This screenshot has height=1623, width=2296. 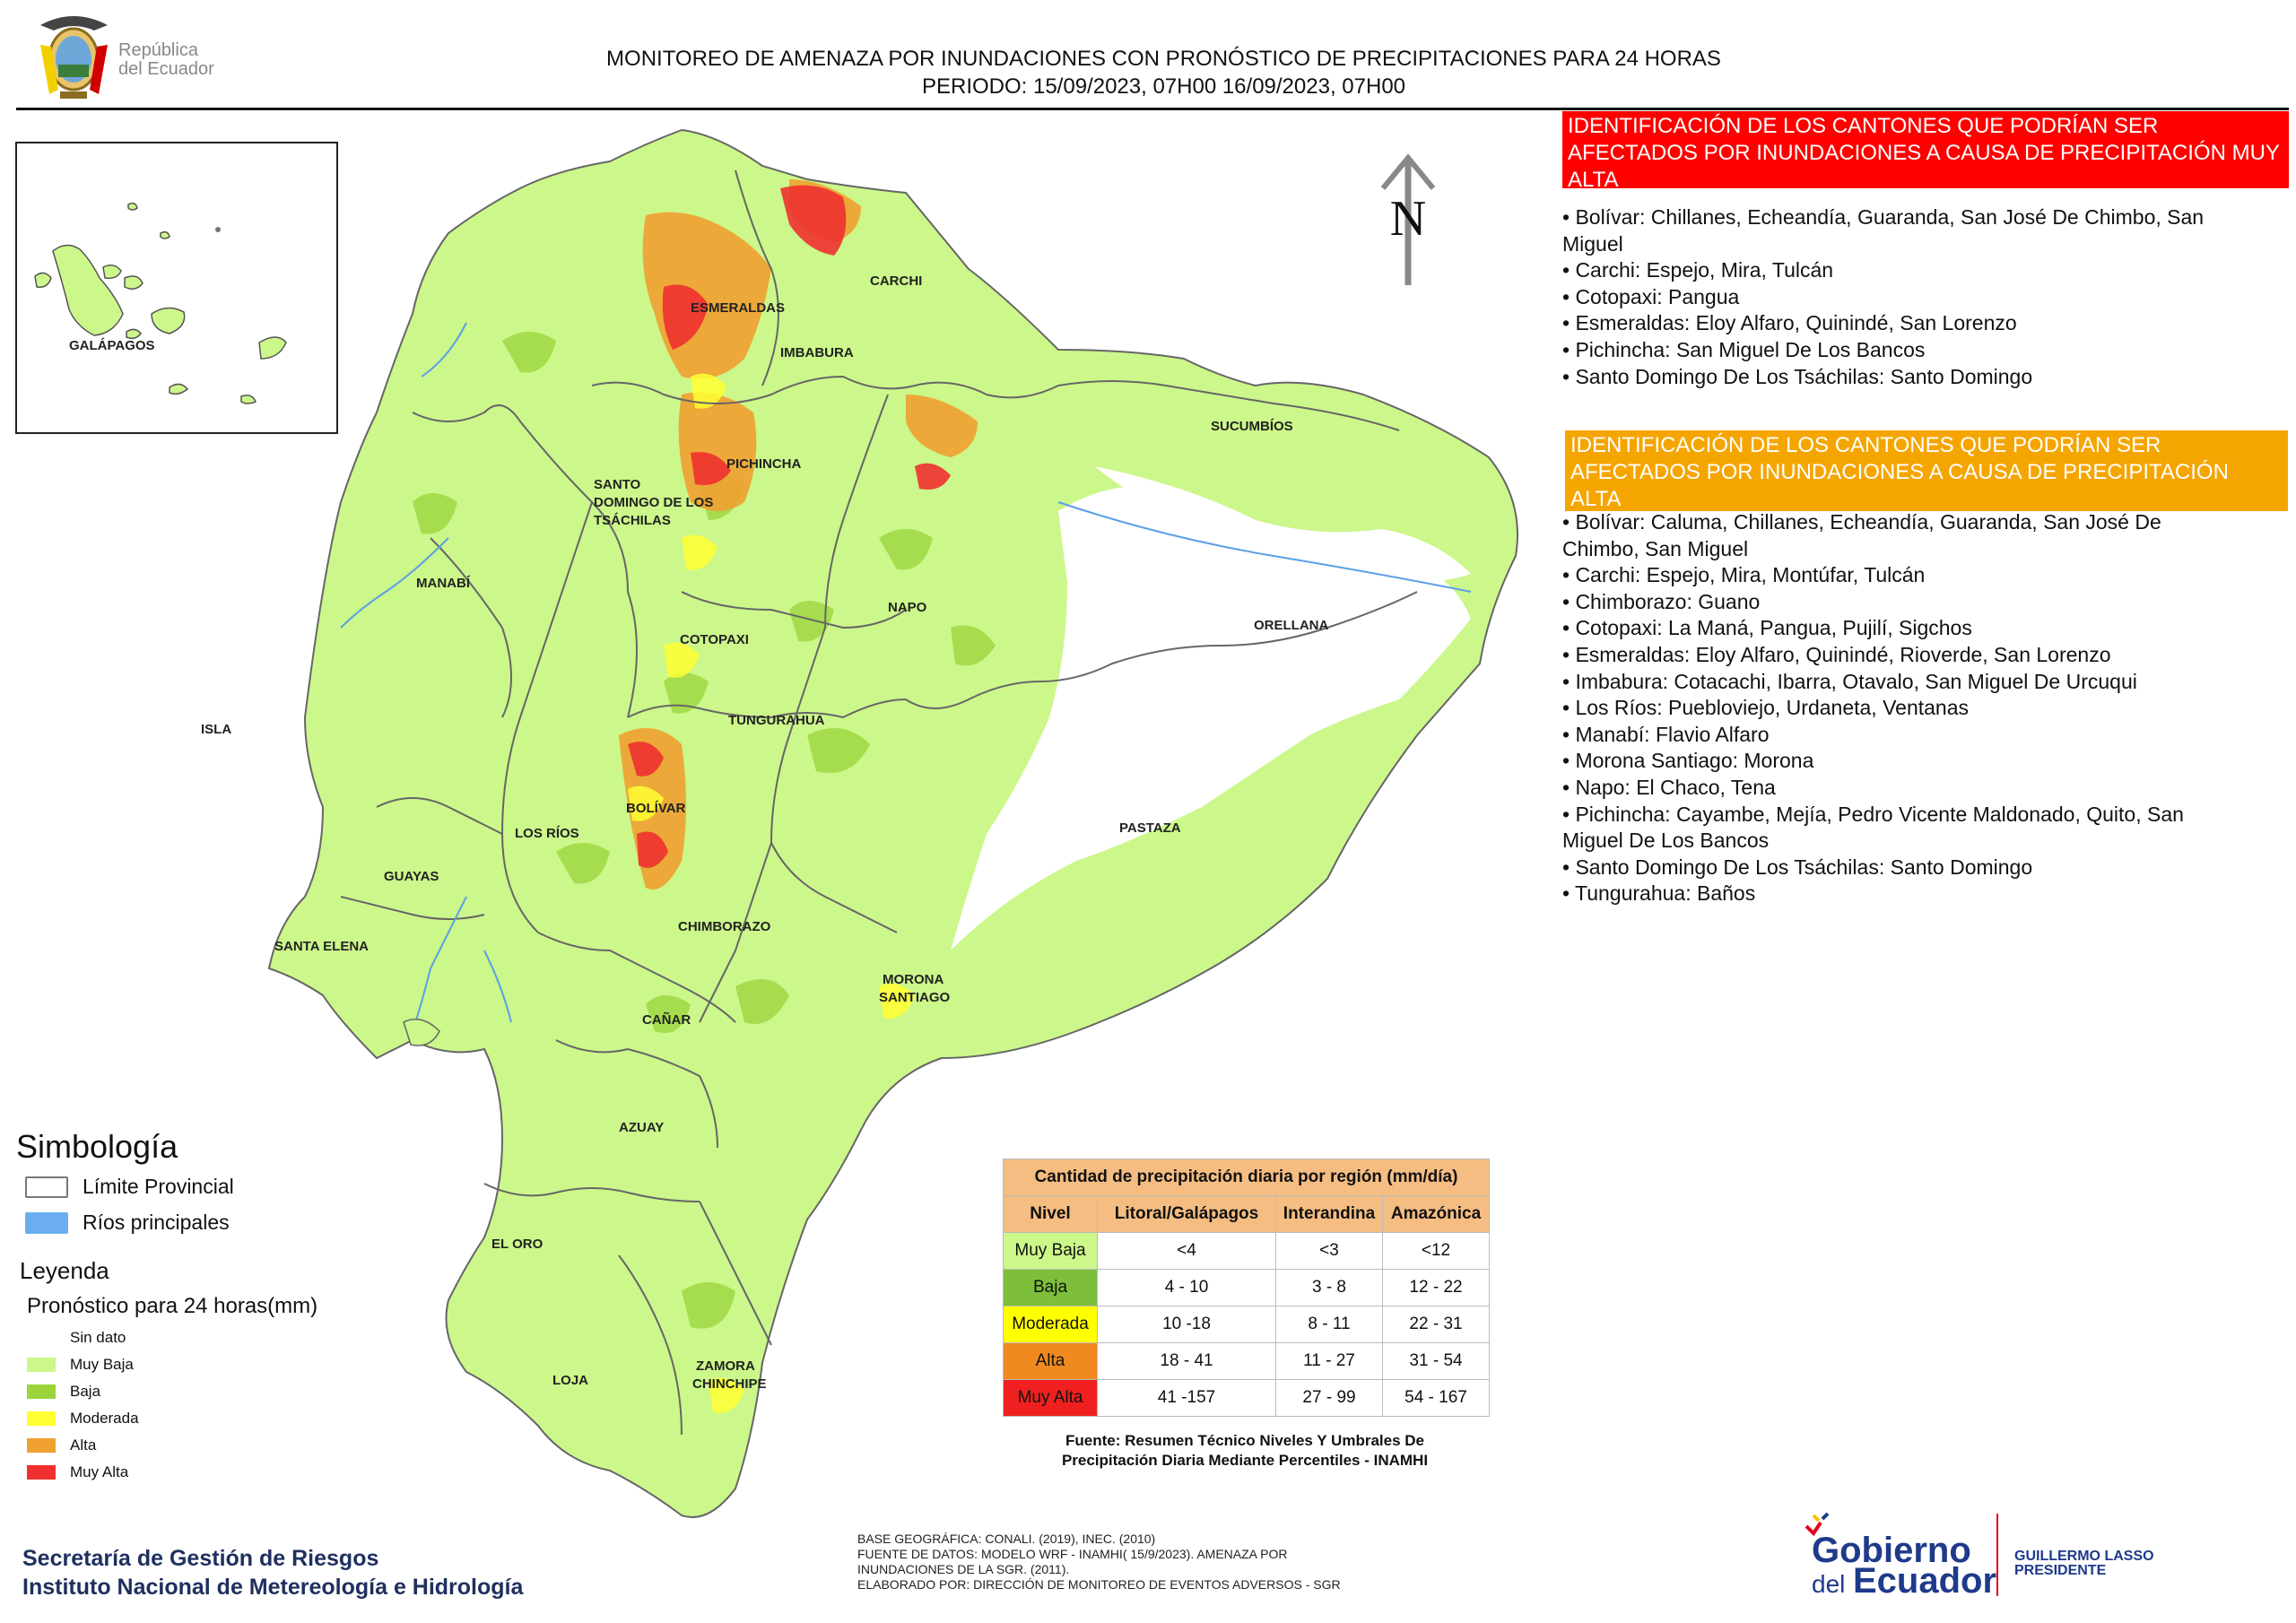 I want to click on republica-text: República del Ecuador, so click(x=166, y=60).